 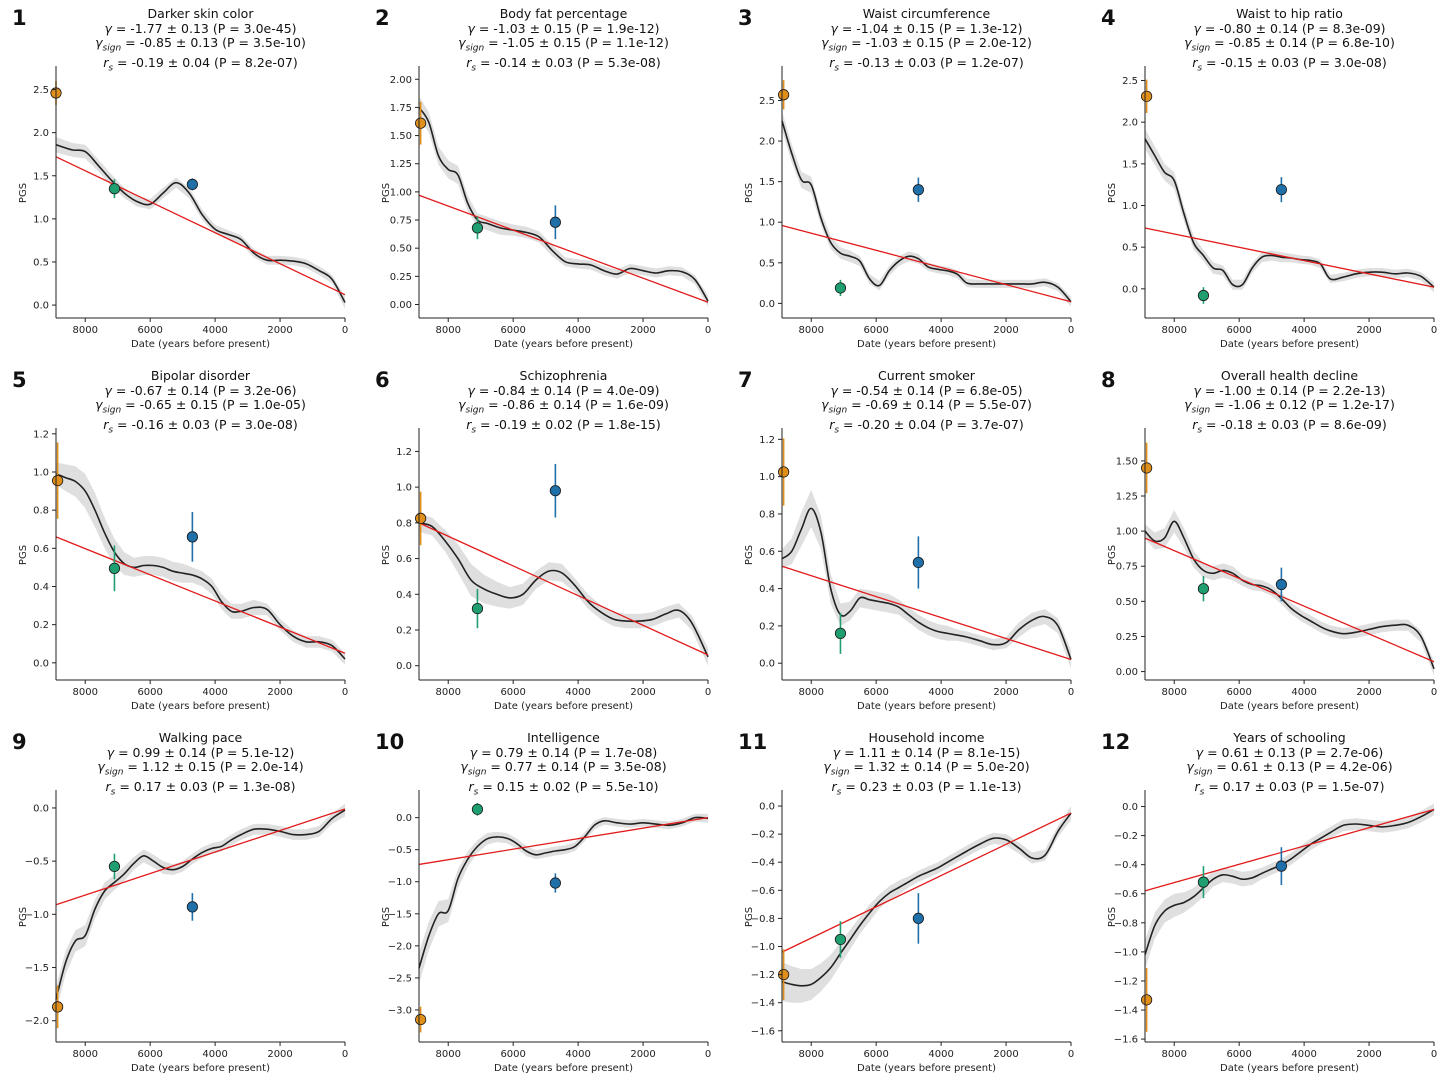 What do you see at coordinates (41, 133) in the screenshot?
I see `y-tick-label: 2.0` at bounding box center [41, 133].